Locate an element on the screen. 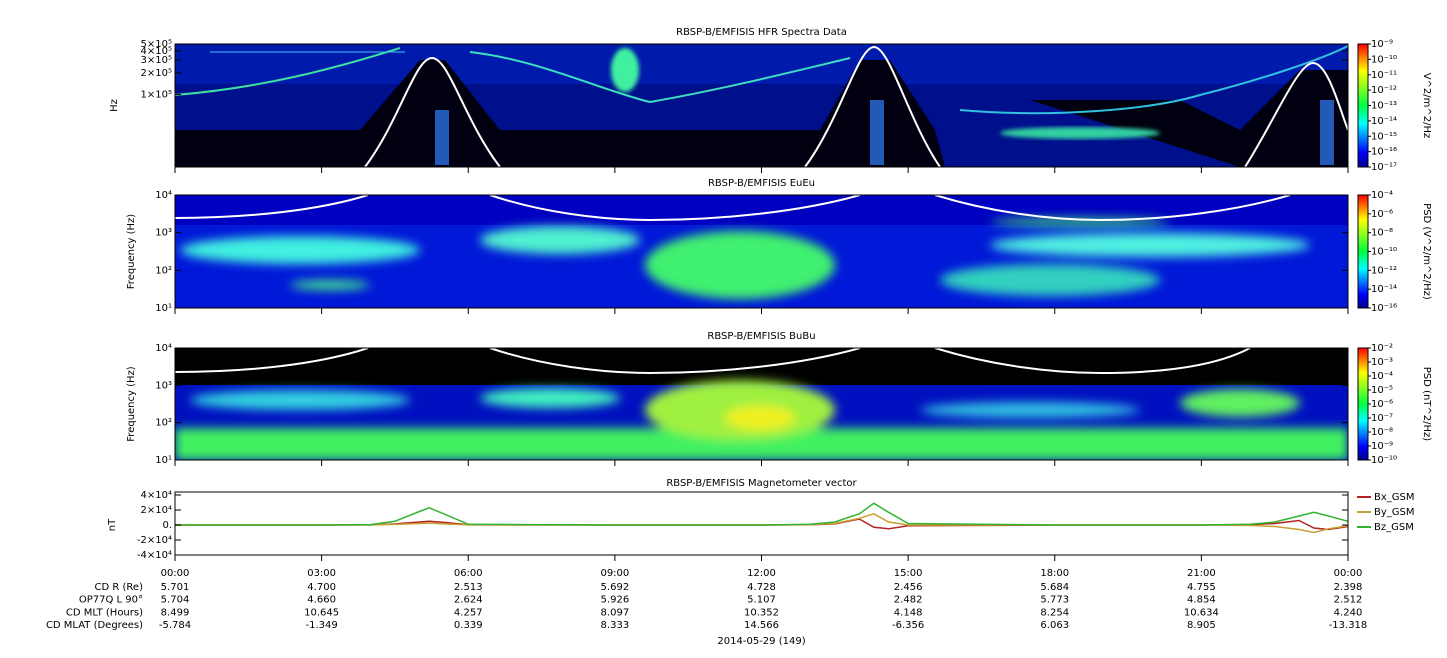 This screenshot has width=1447, height=658. y-tick-label: 3×10⁵ is located at coordinates (156, 60).